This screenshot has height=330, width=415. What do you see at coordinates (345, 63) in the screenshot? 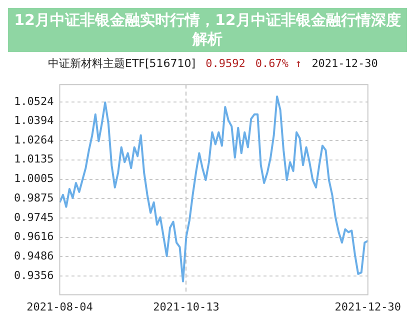
I see `text: 2021-12-30` at bounding box center [345, 63].